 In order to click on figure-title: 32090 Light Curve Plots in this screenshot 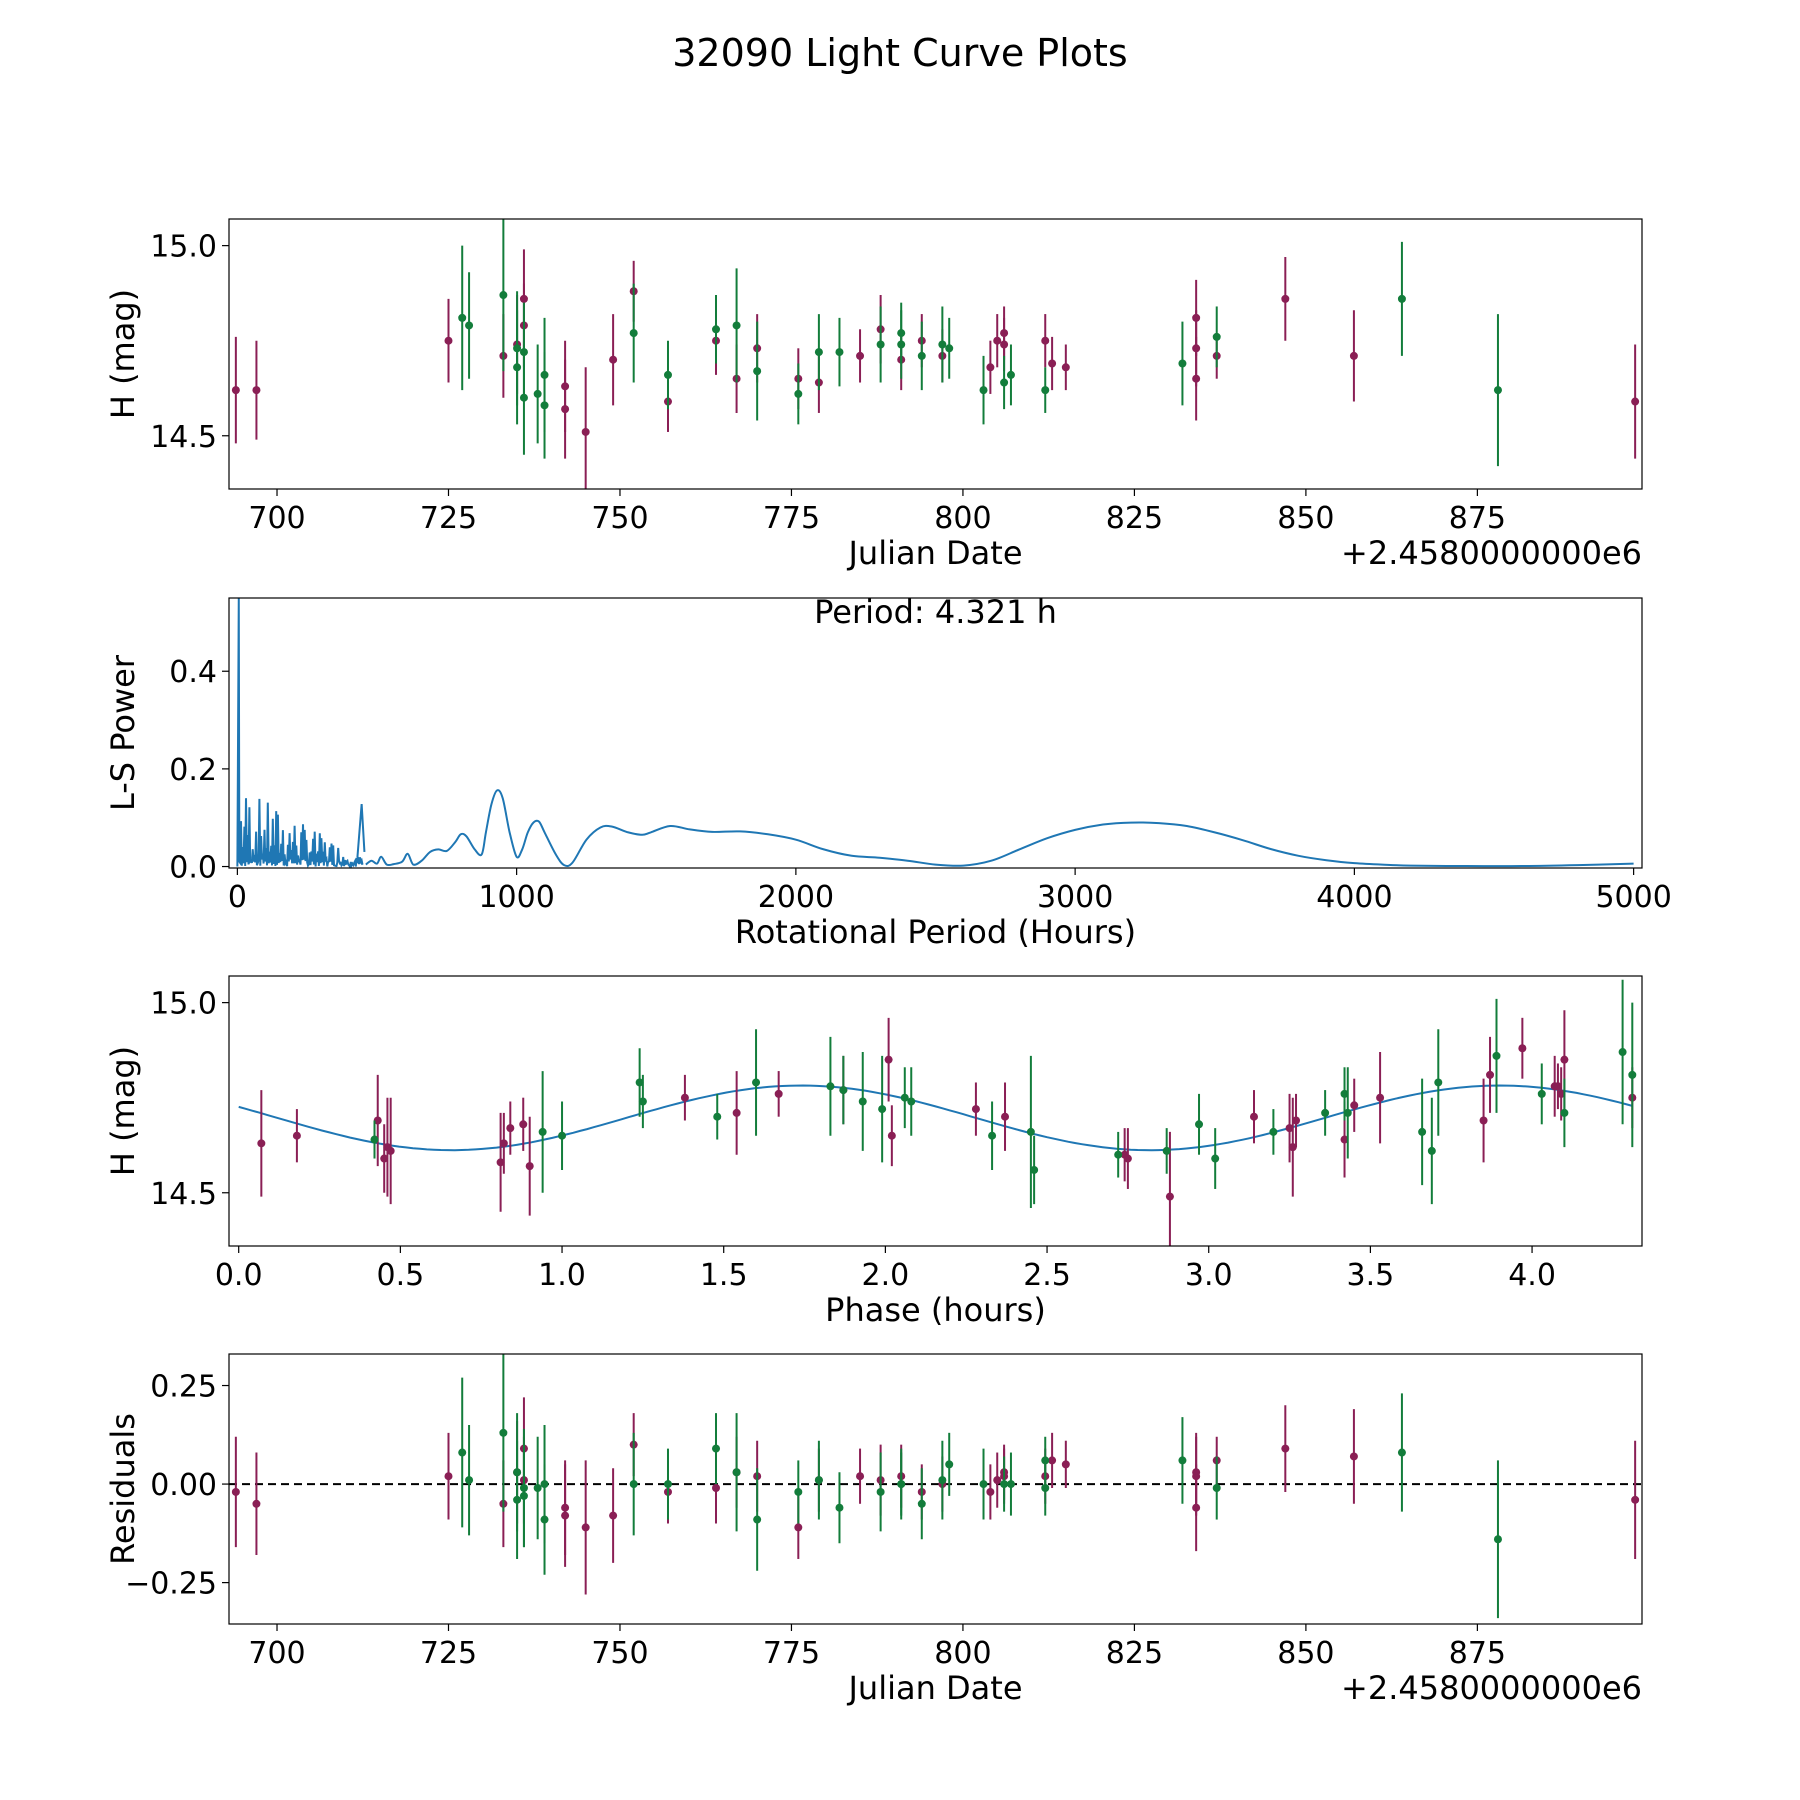, I will do `click(899, 53)`.